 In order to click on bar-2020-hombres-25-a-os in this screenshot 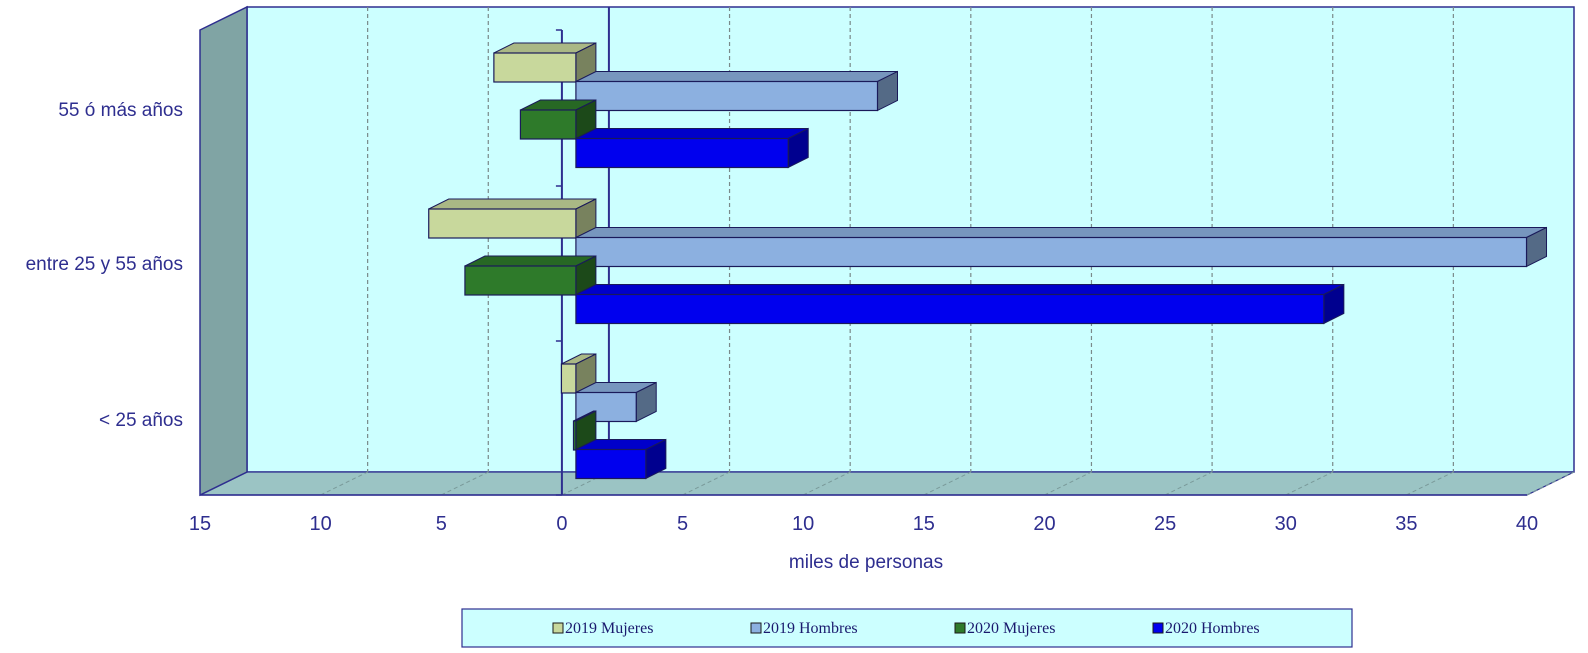, I will do `click(621, 459)`.